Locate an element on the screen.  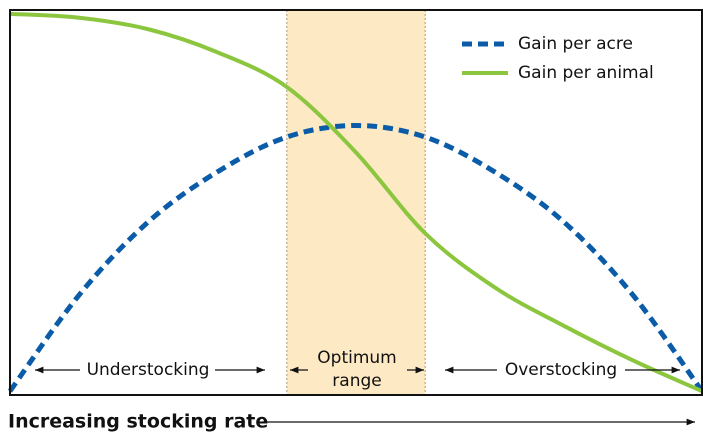
annotation-arrows is located at coordinates (365, 396).